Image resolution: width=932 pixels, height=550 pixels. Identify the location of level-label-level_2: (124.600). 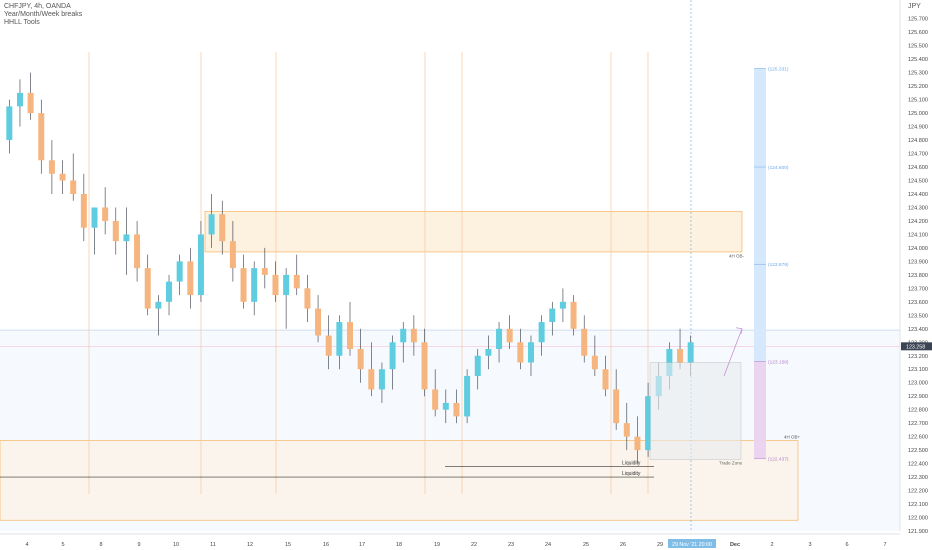
(778, 168).